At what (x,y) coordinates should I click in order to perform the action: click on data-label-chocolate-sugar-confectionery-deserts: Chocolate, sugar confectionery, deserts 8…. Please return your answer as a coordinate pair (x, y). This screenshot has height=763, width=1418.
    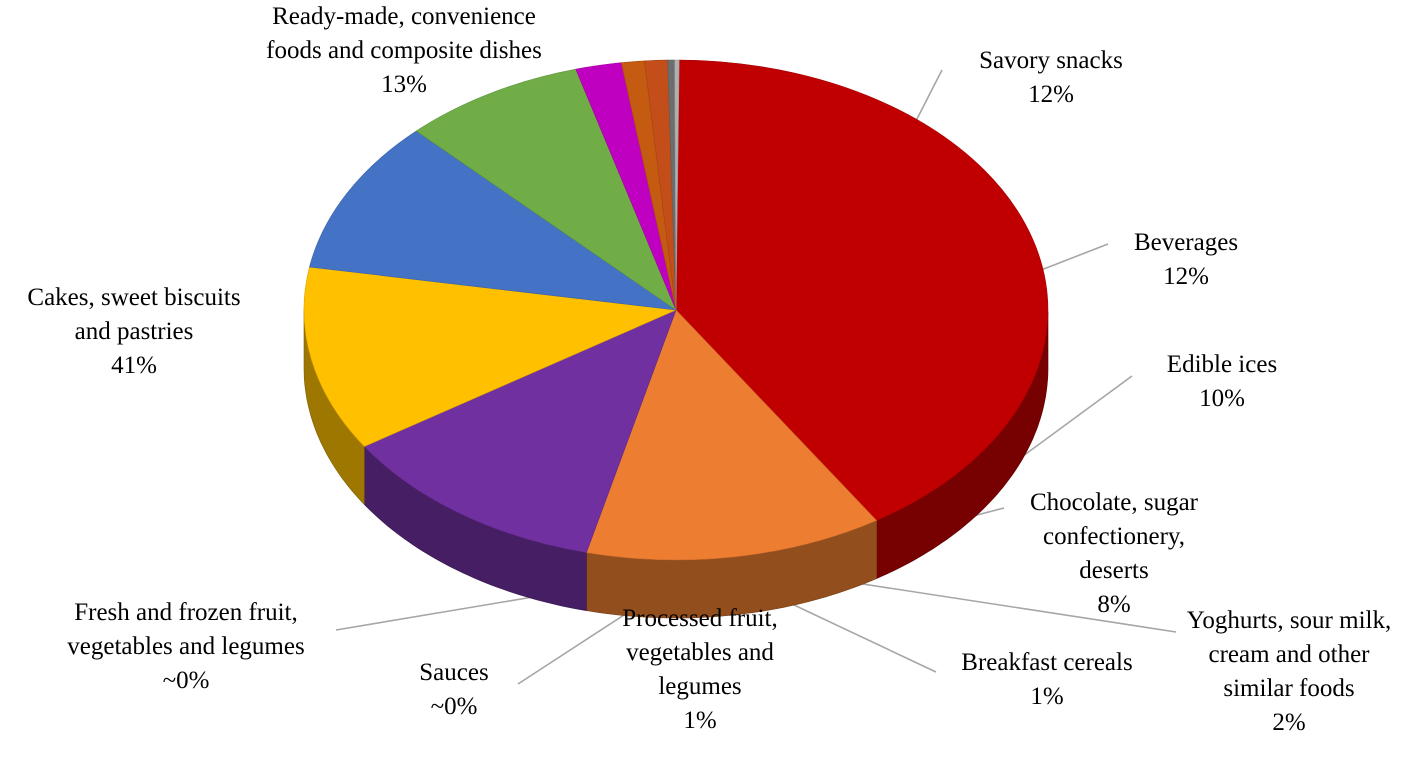
    Looking at the image, I should click on (1114, 554).